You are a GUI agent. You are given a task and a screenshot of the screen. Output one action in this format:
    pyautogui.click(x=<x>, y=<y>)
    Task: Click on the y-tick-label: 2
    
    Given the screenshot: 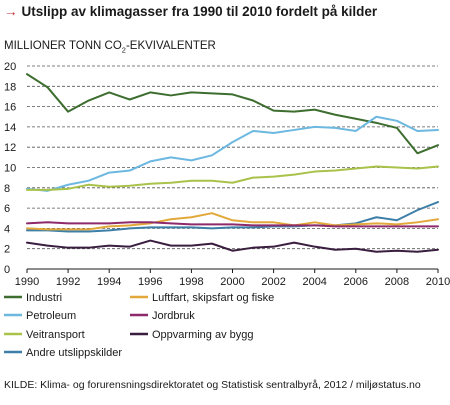 What is the action you would take?
    pyautogui.click(x=7, y=250)
    